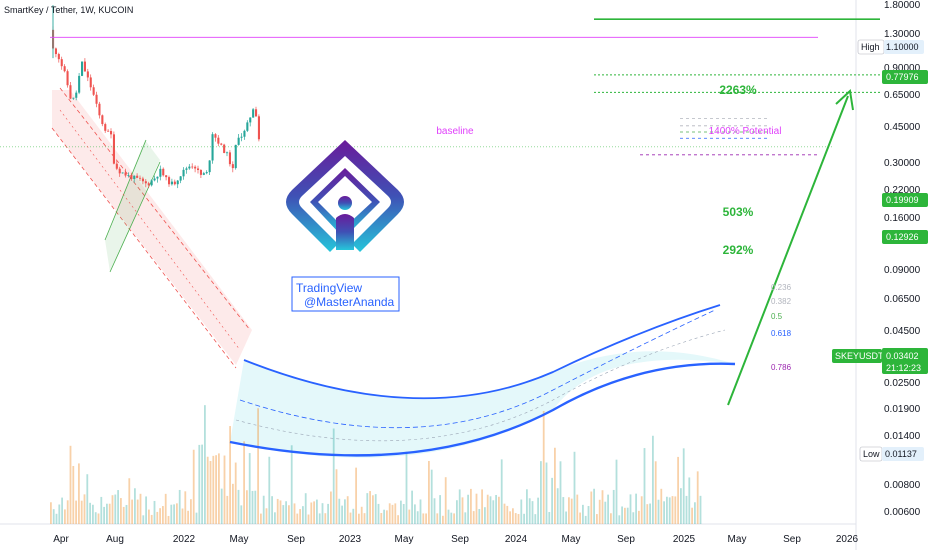  I want to click on price-tick: 0.01900, so click(902, 409).